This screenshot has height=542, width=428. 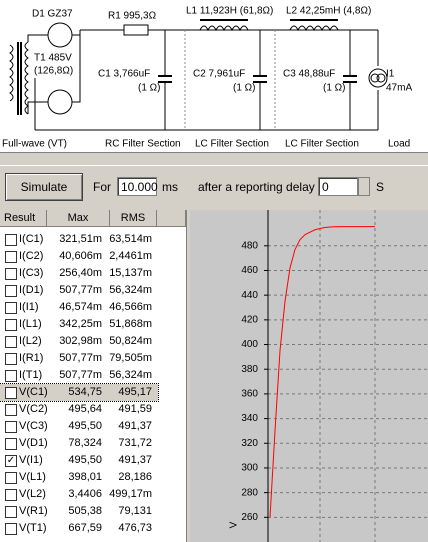 I want to click on header-filler, so click(x=171, y=218).